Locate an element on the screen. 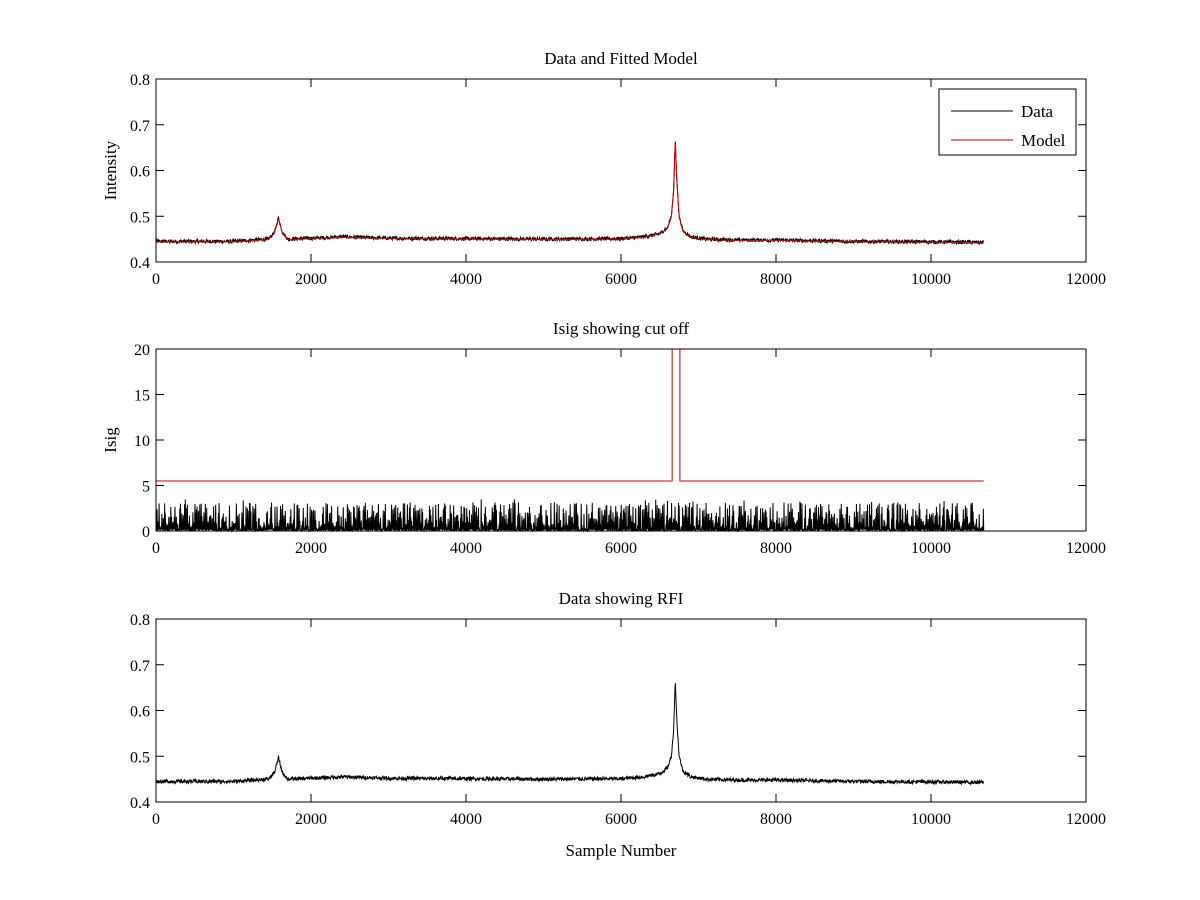 The image size is (1200, 900). series-line-data is located at coordinates (569, 193).